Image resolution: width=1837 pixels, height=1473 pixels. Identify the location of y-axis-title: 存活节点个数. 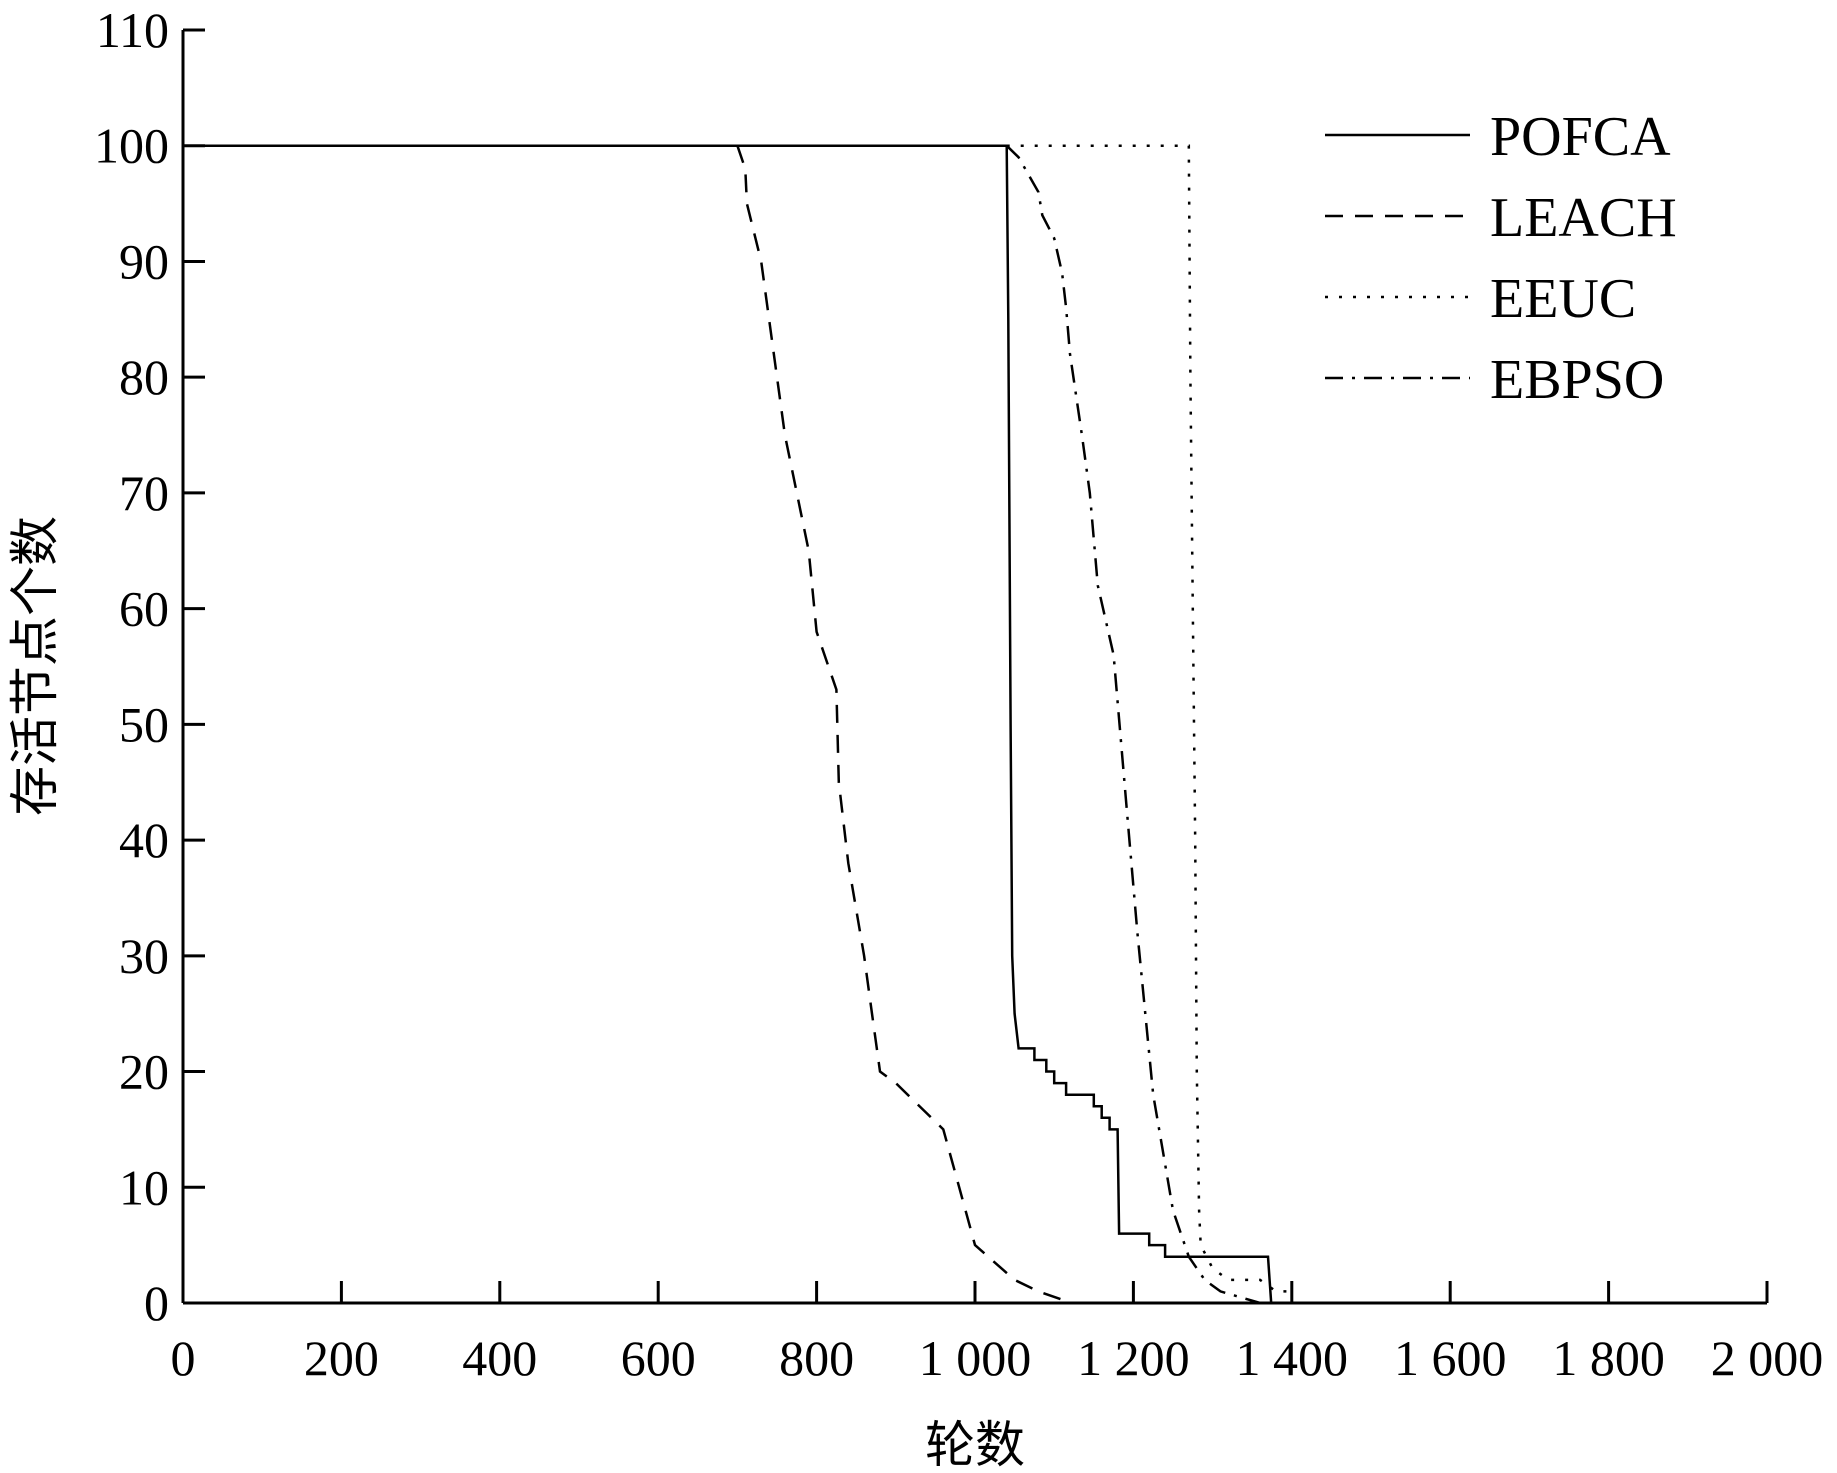
(35, 666).